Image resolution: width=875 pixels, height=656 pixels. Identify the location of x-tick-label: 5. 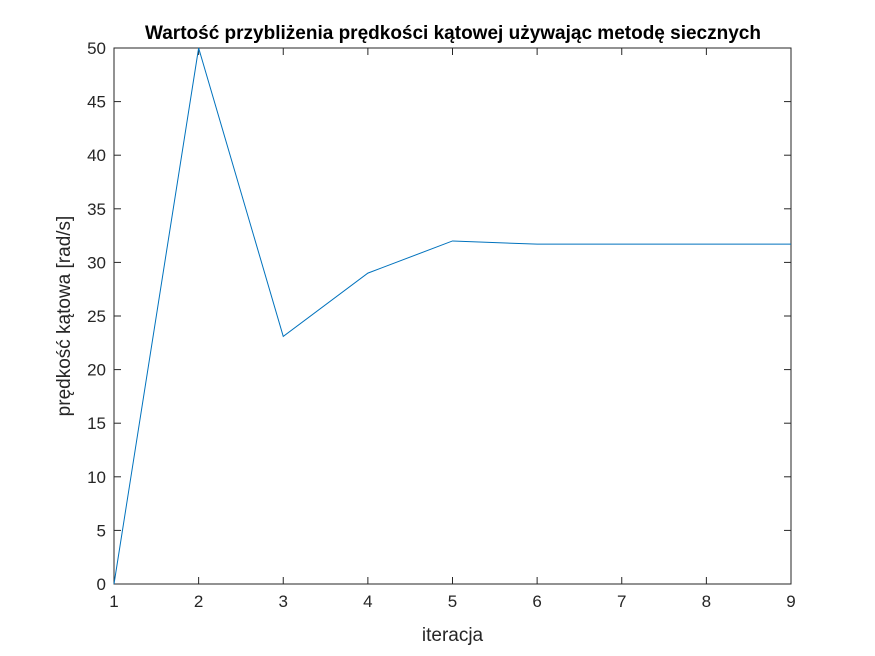
(452, 601).